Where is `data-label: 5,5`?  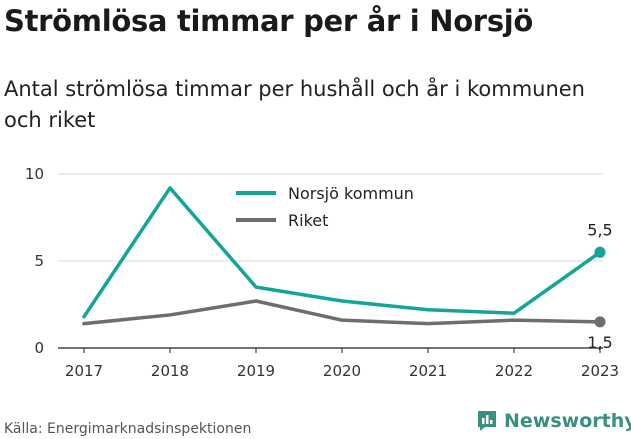 data-label: 5,5 is located at coordinates (599, 229).